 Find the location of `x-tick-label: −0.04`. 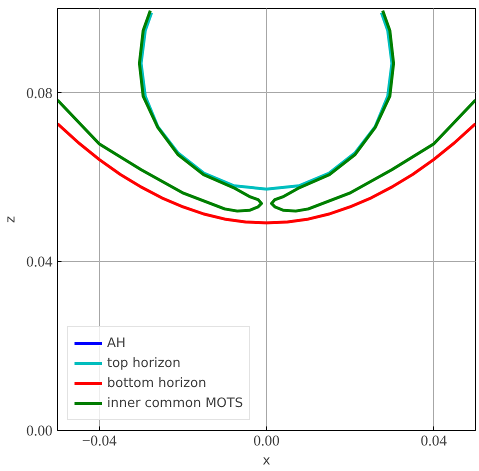

x-tick-label: −0.04 is located at coordinates (100, 442).